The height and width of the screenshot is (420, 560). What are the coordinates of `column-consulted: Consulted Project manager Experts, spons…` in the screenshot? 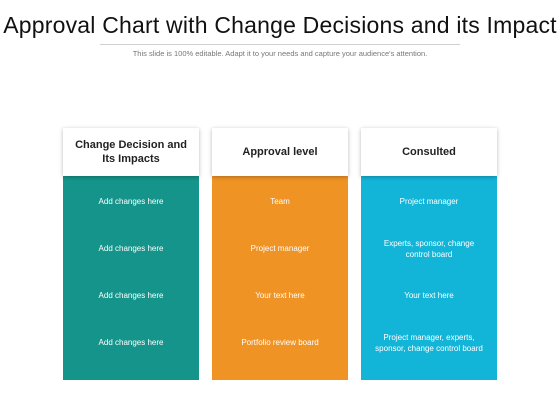 It's located at (429, 254).